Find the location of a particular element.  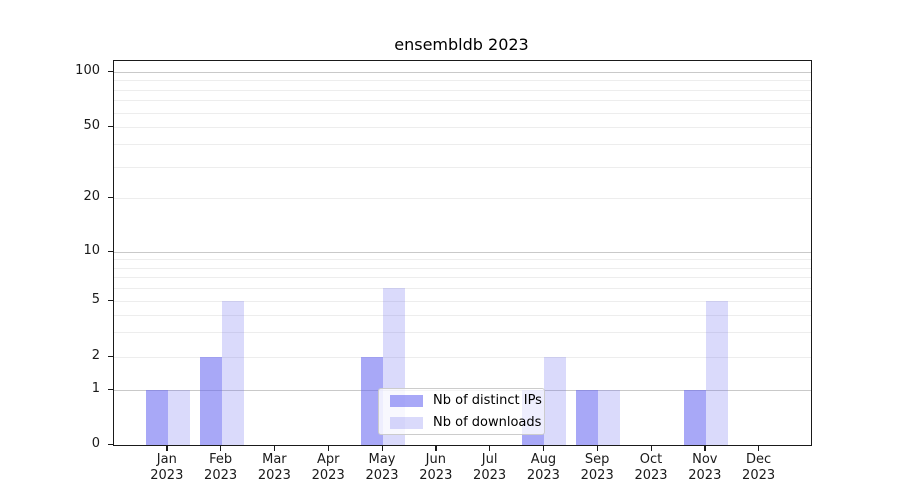

x-tick-jul is located at coordinates (490, 448).